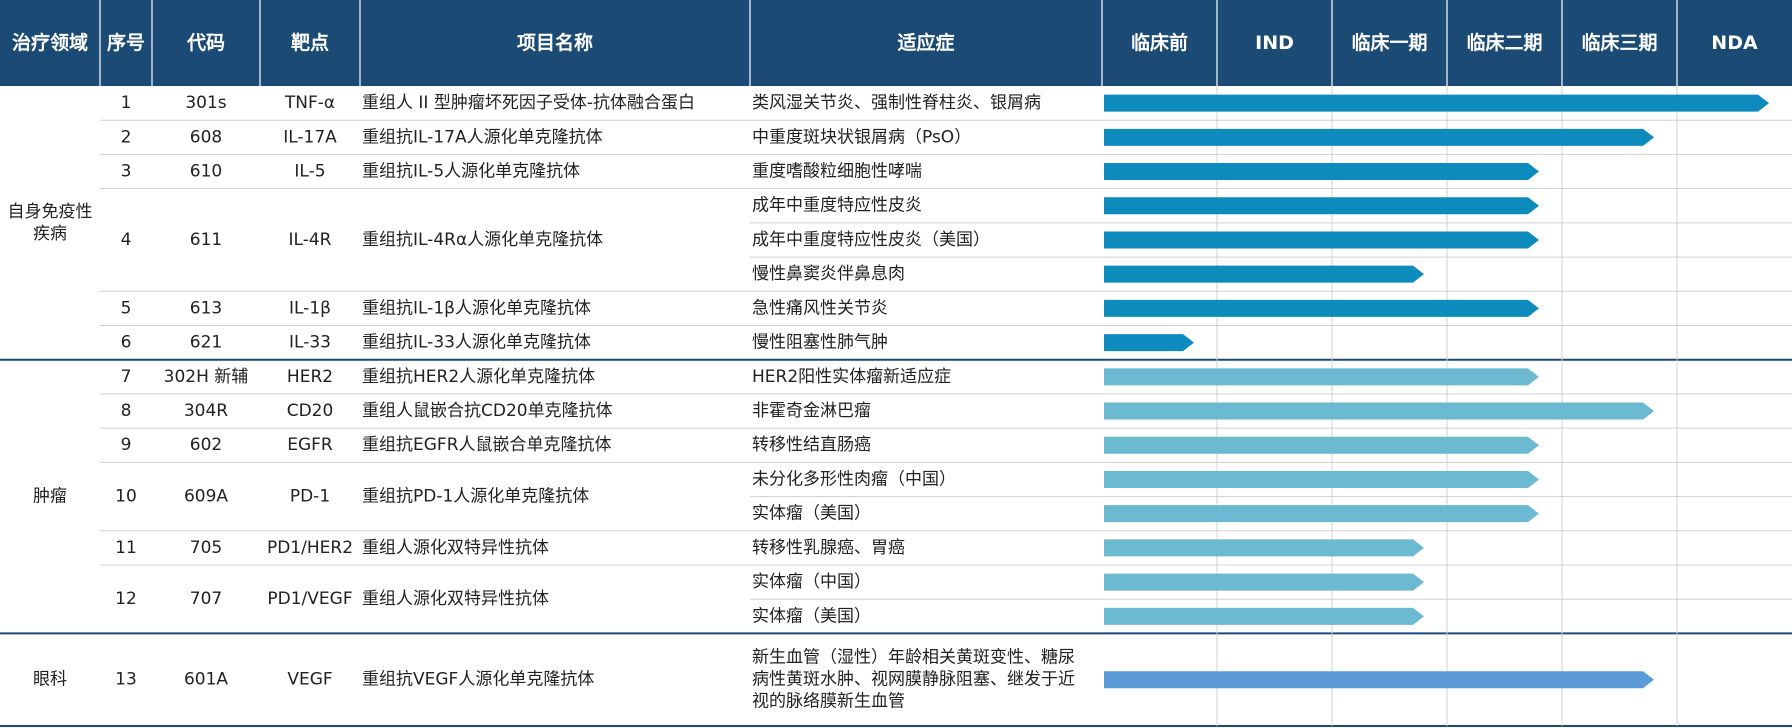 Image resolution: width=1792 pixels, height=728 pixels. Describe the element at coordinates (310, 445) in the screenshot. I see `project-target-line: EGFR` at that location.